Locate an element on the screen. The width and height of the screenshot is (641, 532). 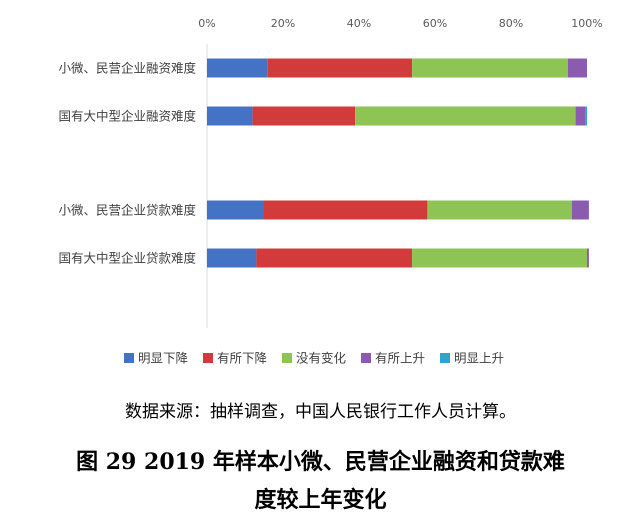
legend-label: 没有变化 is located at coordinates (321, 358).